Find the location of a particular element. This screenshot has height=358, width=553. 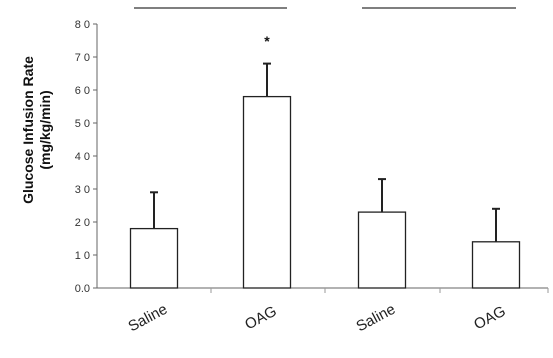

x-axis: Saline OAG Saline OAG is located at coordinates (323, 311).